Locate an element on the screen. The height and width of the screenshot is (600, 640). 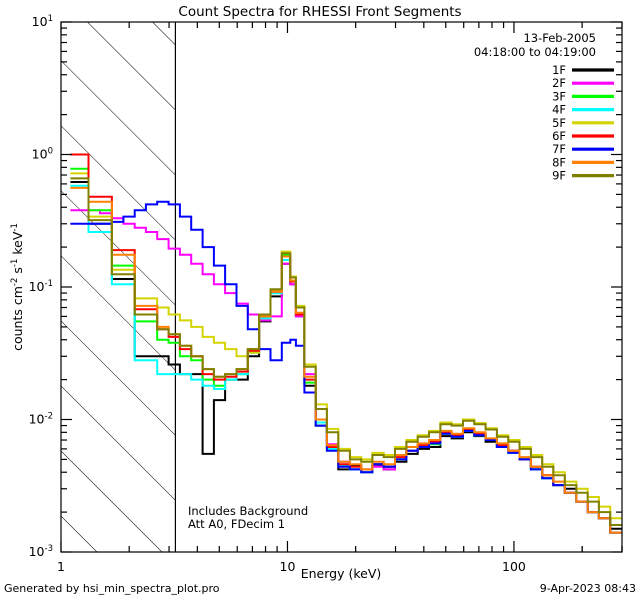
svg-text: counts cm-2 s-1 keV-1 is located at coordinates (17, 287).